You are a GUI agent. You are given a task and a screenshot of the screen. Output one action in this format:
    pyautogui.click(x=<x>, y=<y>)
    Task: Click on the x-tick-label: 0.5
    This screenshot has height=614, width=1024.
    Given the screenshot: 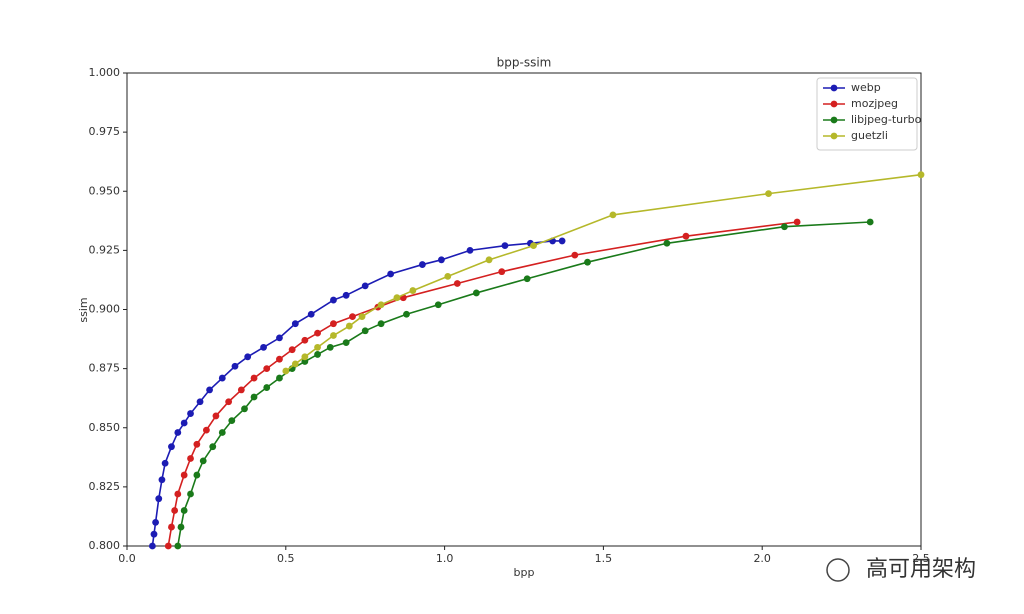 What is the action you would take?
    pyautogui.click(x=286, y=558)
    